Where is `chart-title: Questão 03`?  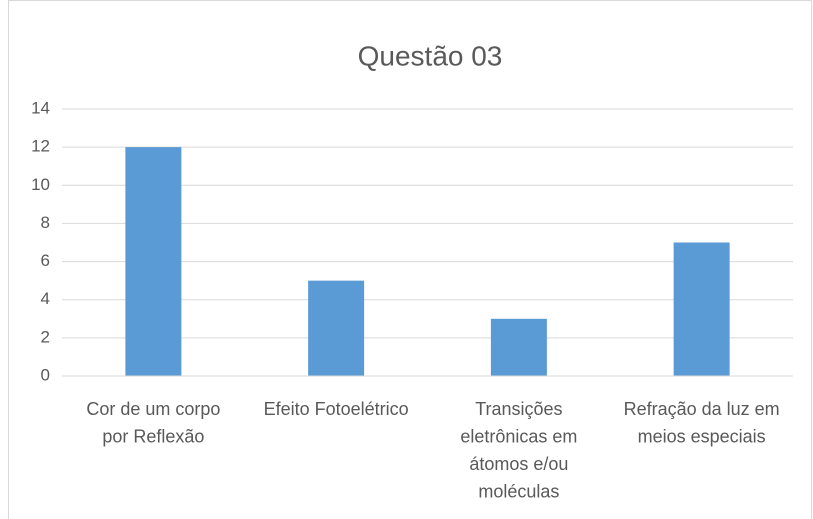 chart-title: Questão 03 is located at coordinates (430, 55).